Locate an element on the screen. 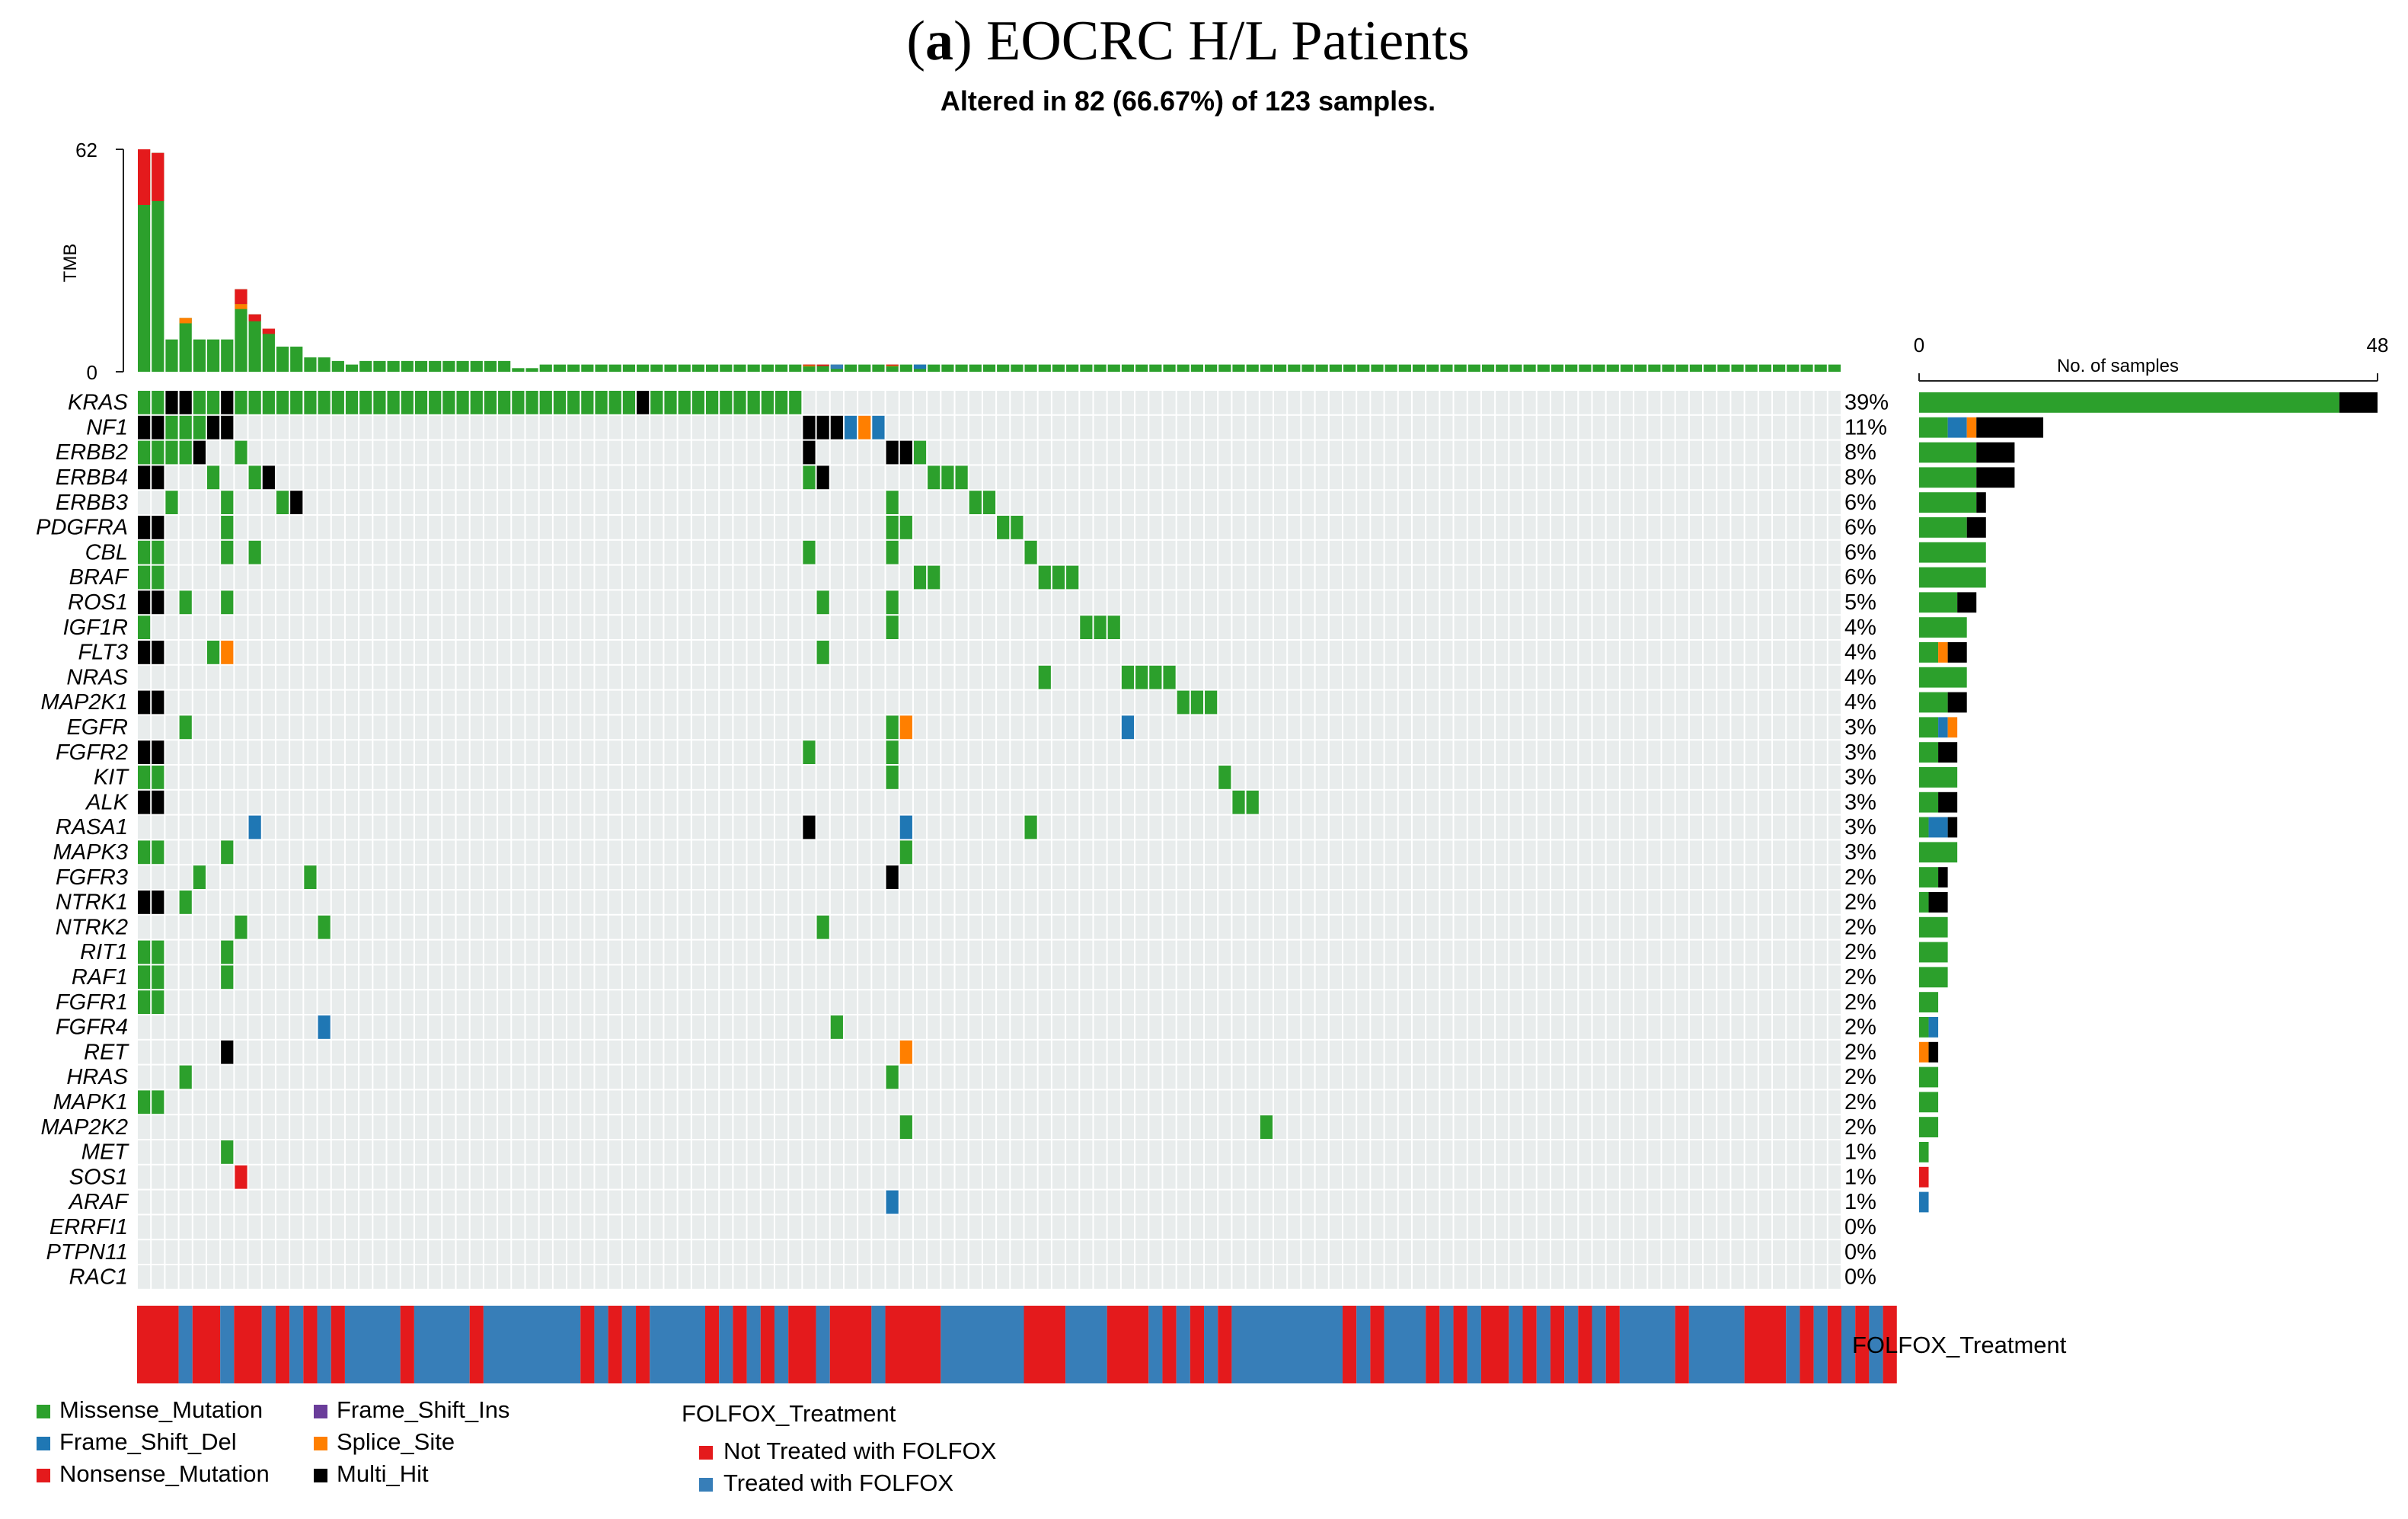 The height and width of the screenshot is (1519, 2408). count-bar-segment is located at coordinates (1924, 1177).